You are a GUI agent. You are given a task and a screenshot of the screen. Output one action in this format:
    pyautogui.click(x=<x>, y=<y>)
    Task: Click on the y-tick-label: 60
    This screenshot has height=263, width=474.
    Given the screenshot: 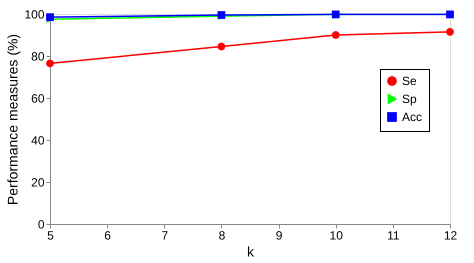 What is the action you would take?
    pyautogui.click(x=38, y=99)
    